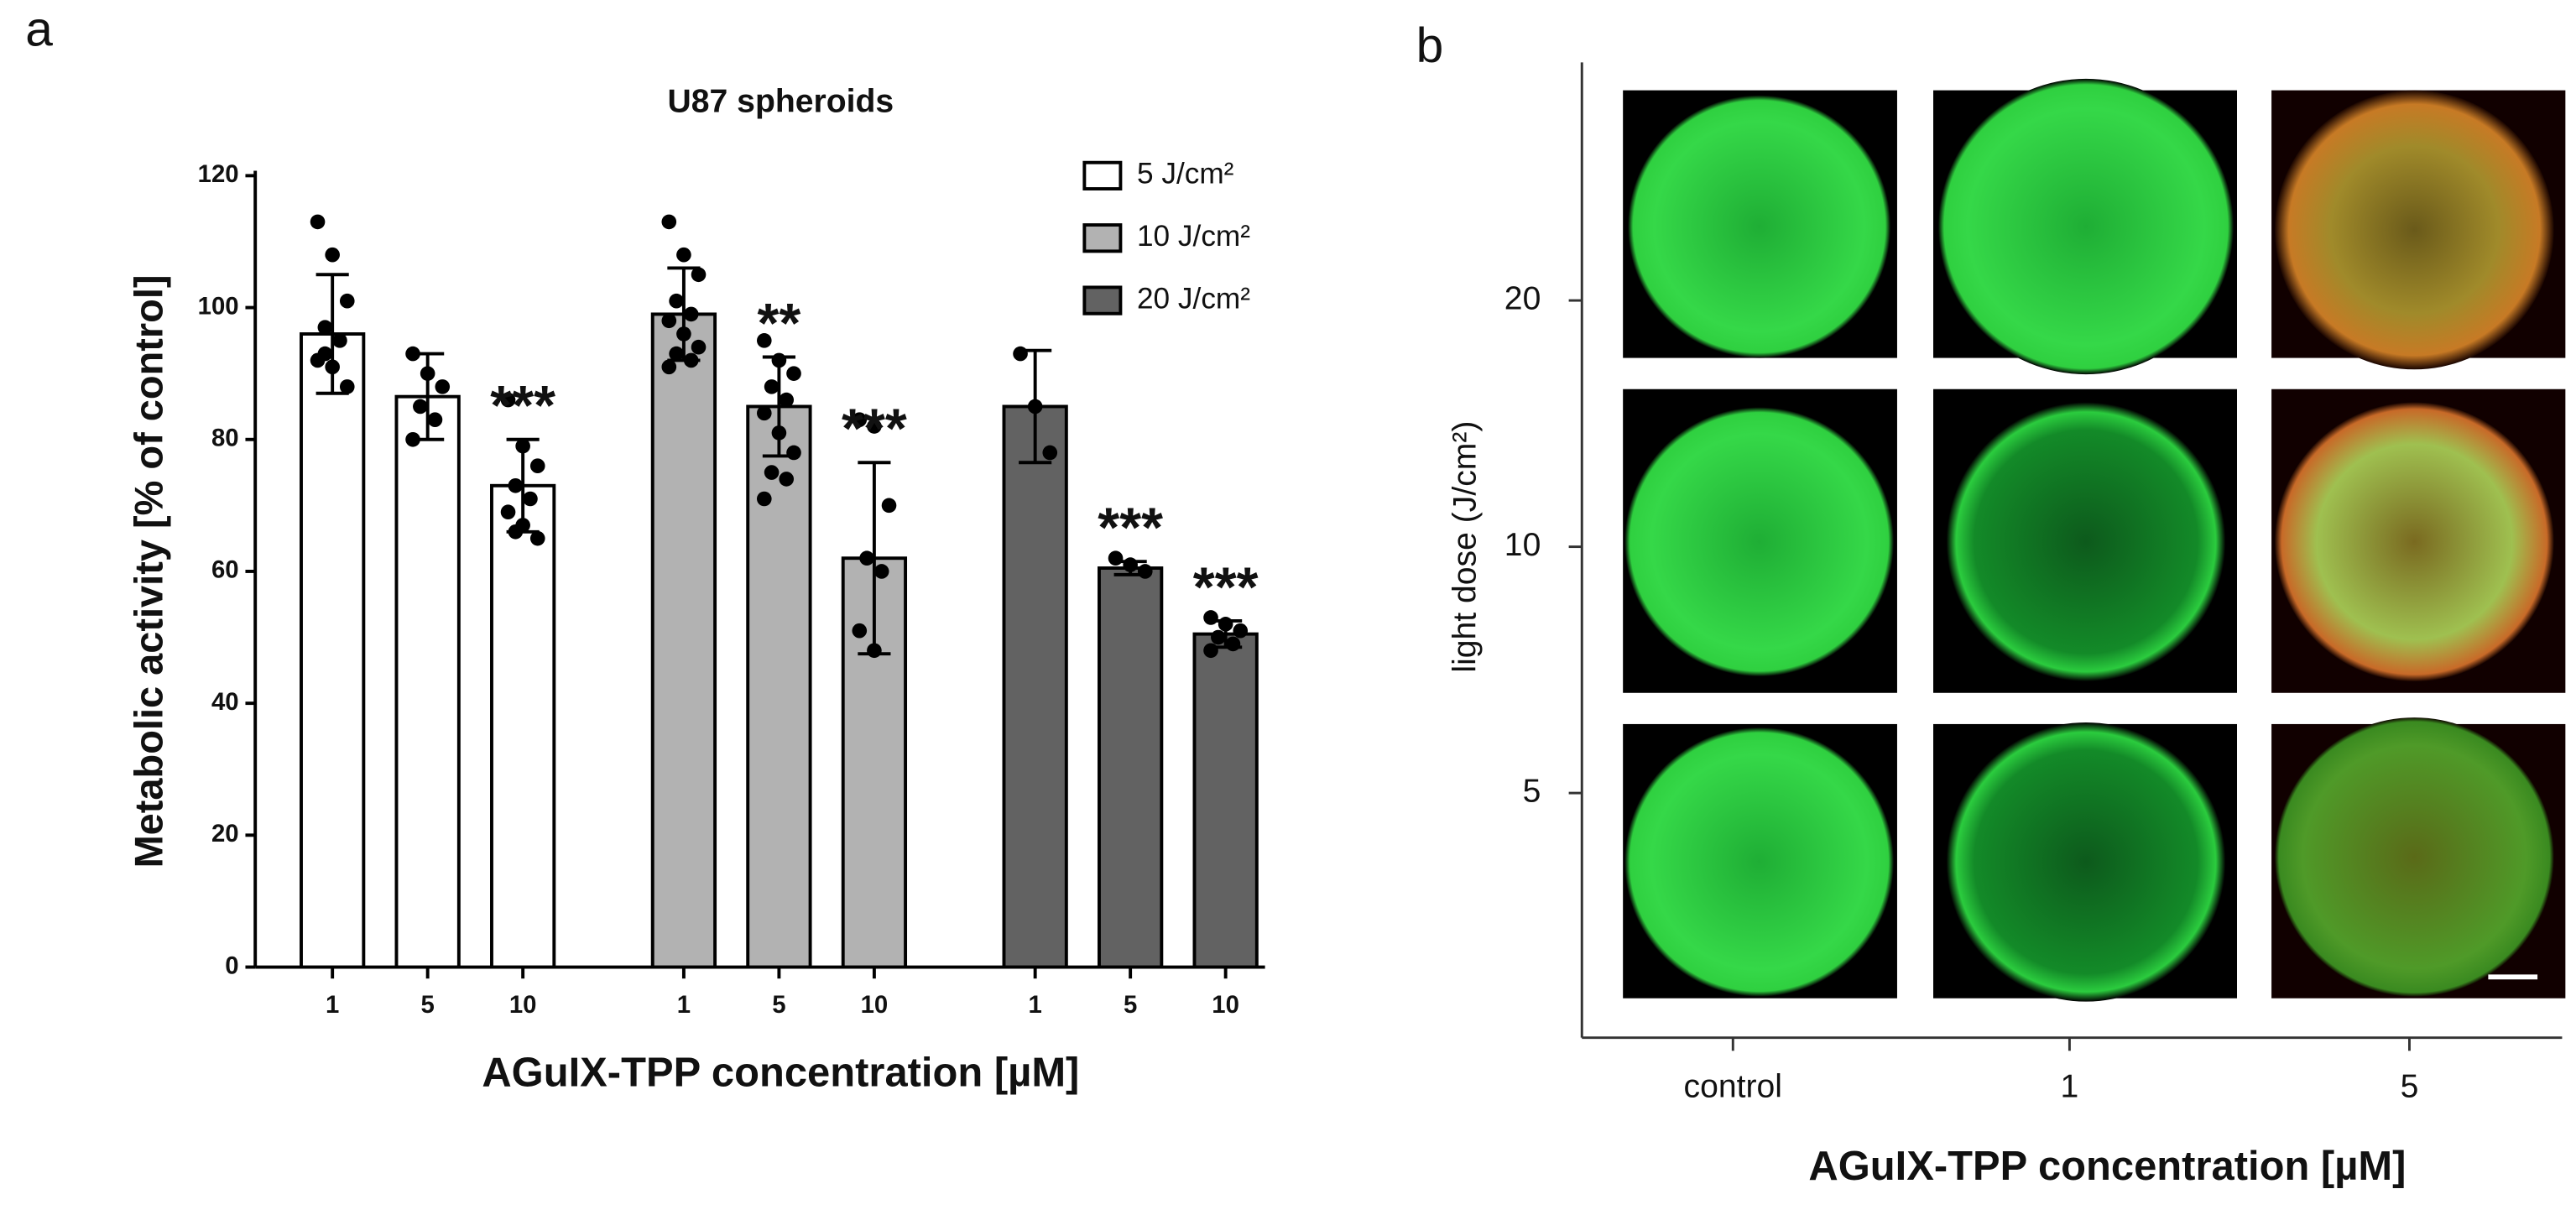 The width and height of the screenshot is (2576, 1215). What do you see at coordinates (225, 570) in the screenshot?
I see `y-tick-label: 60` at bounding box center [225, 570].